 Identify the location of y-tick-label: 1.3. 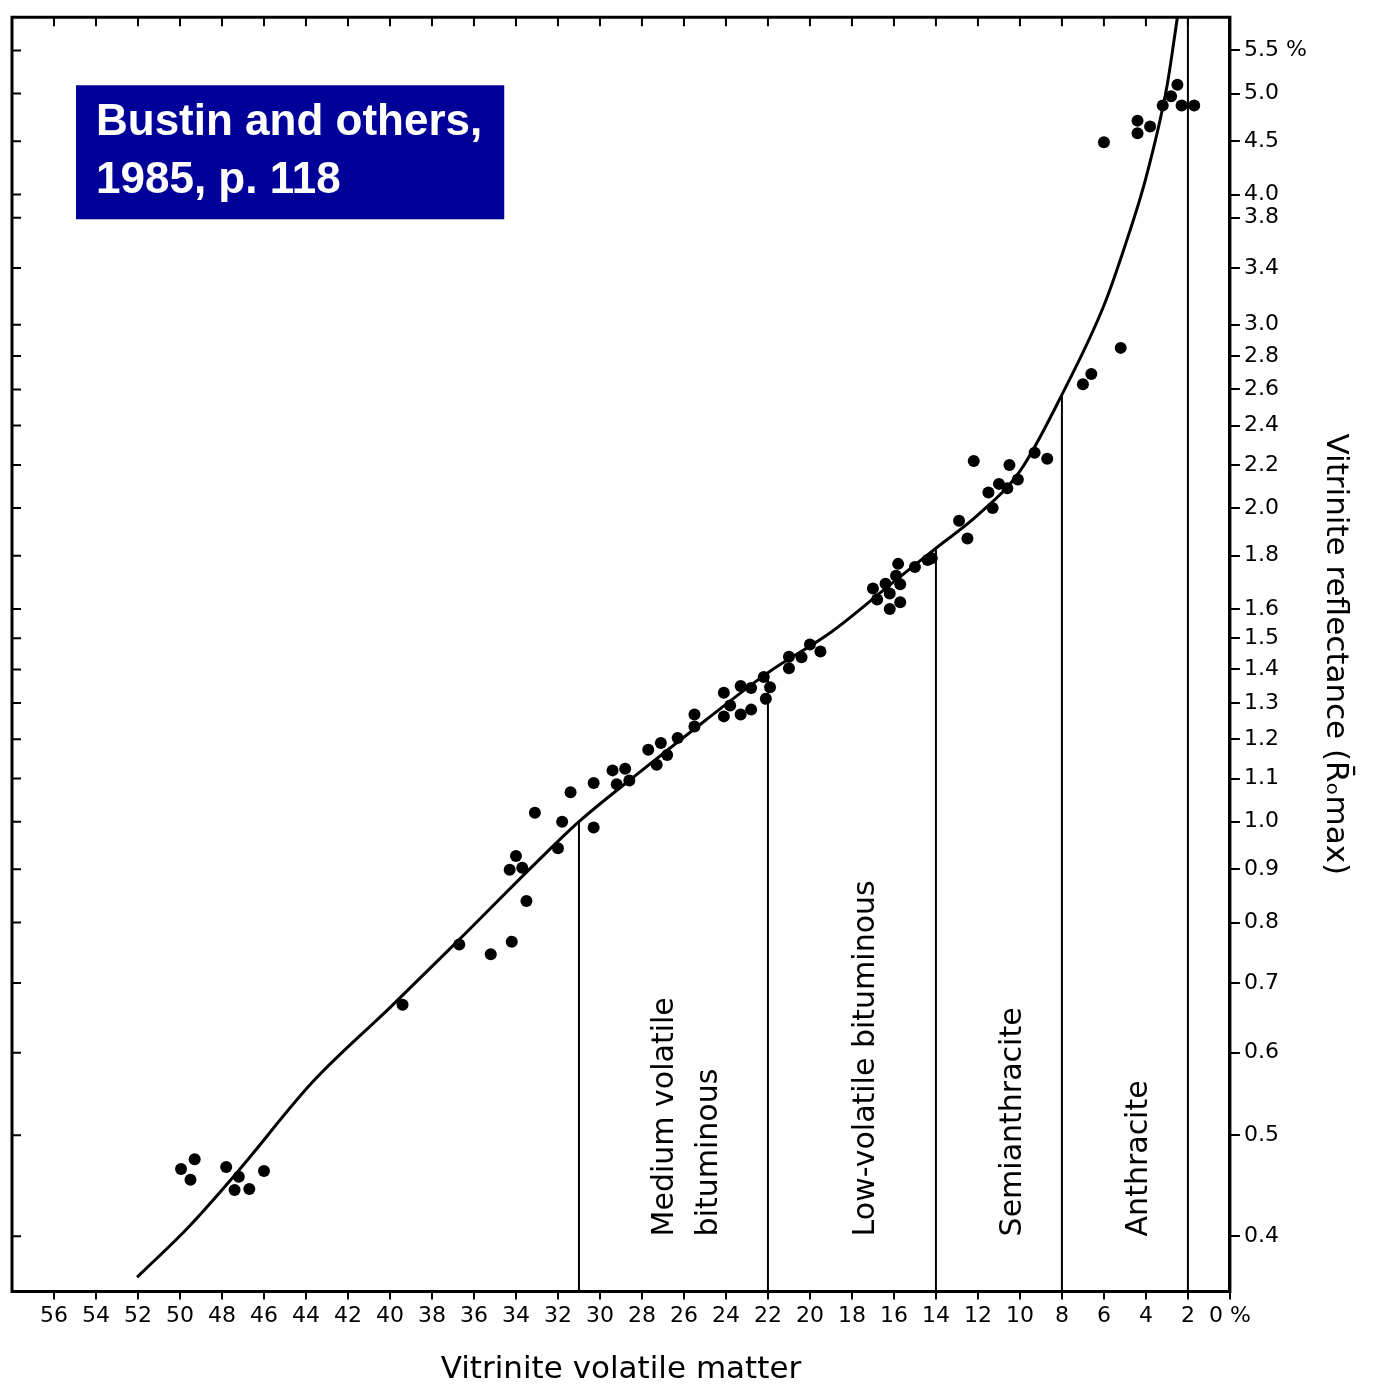
(1261, 701).